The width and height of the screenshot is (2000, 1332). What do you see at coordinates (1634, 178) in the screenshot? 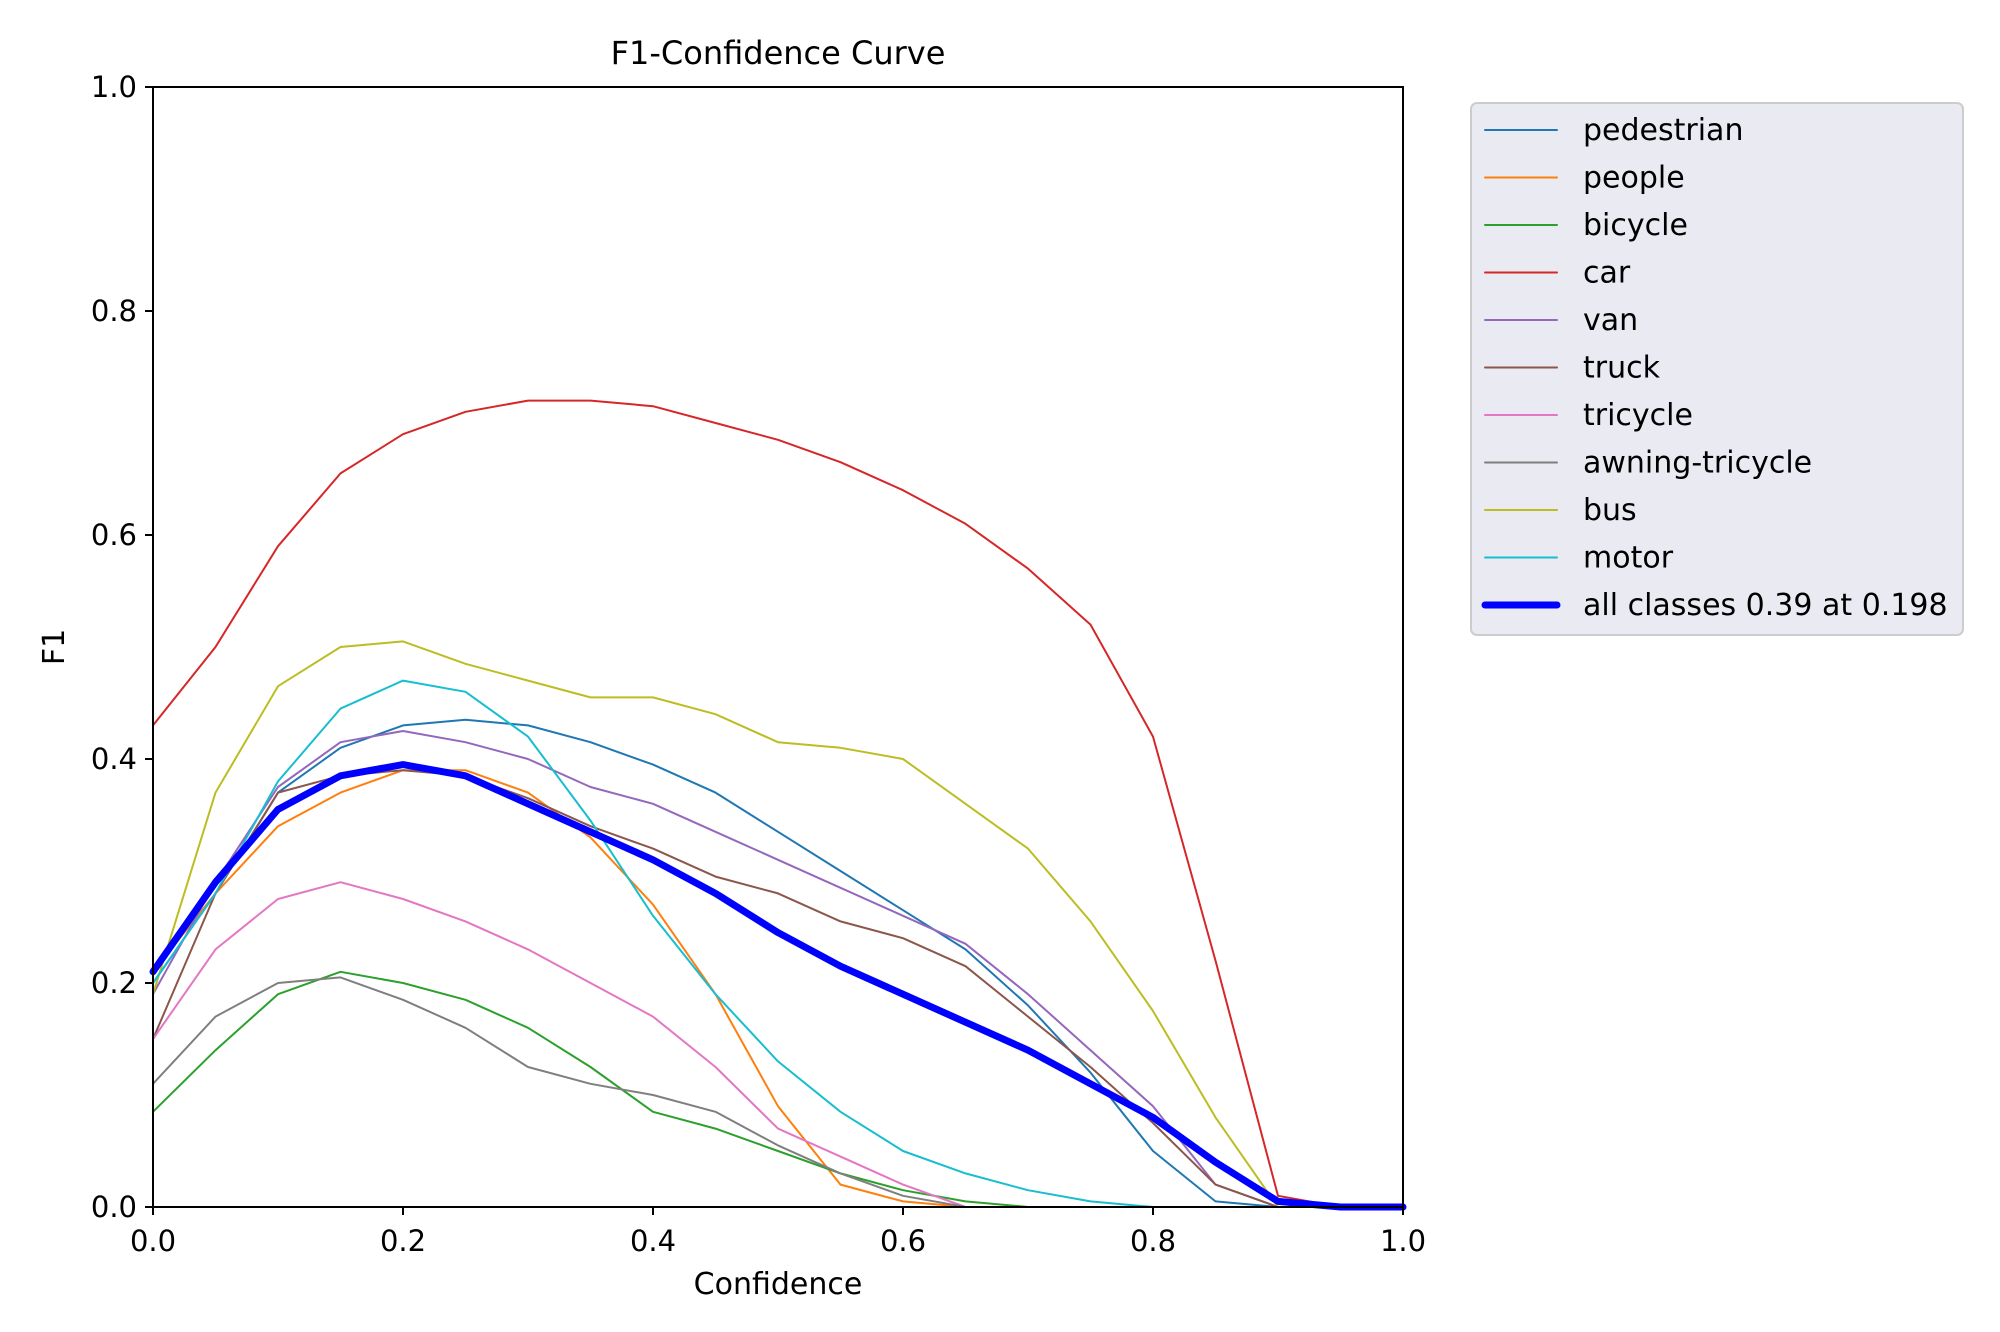
I see `legend-label-people: people` at bounding box center [1634, 178].